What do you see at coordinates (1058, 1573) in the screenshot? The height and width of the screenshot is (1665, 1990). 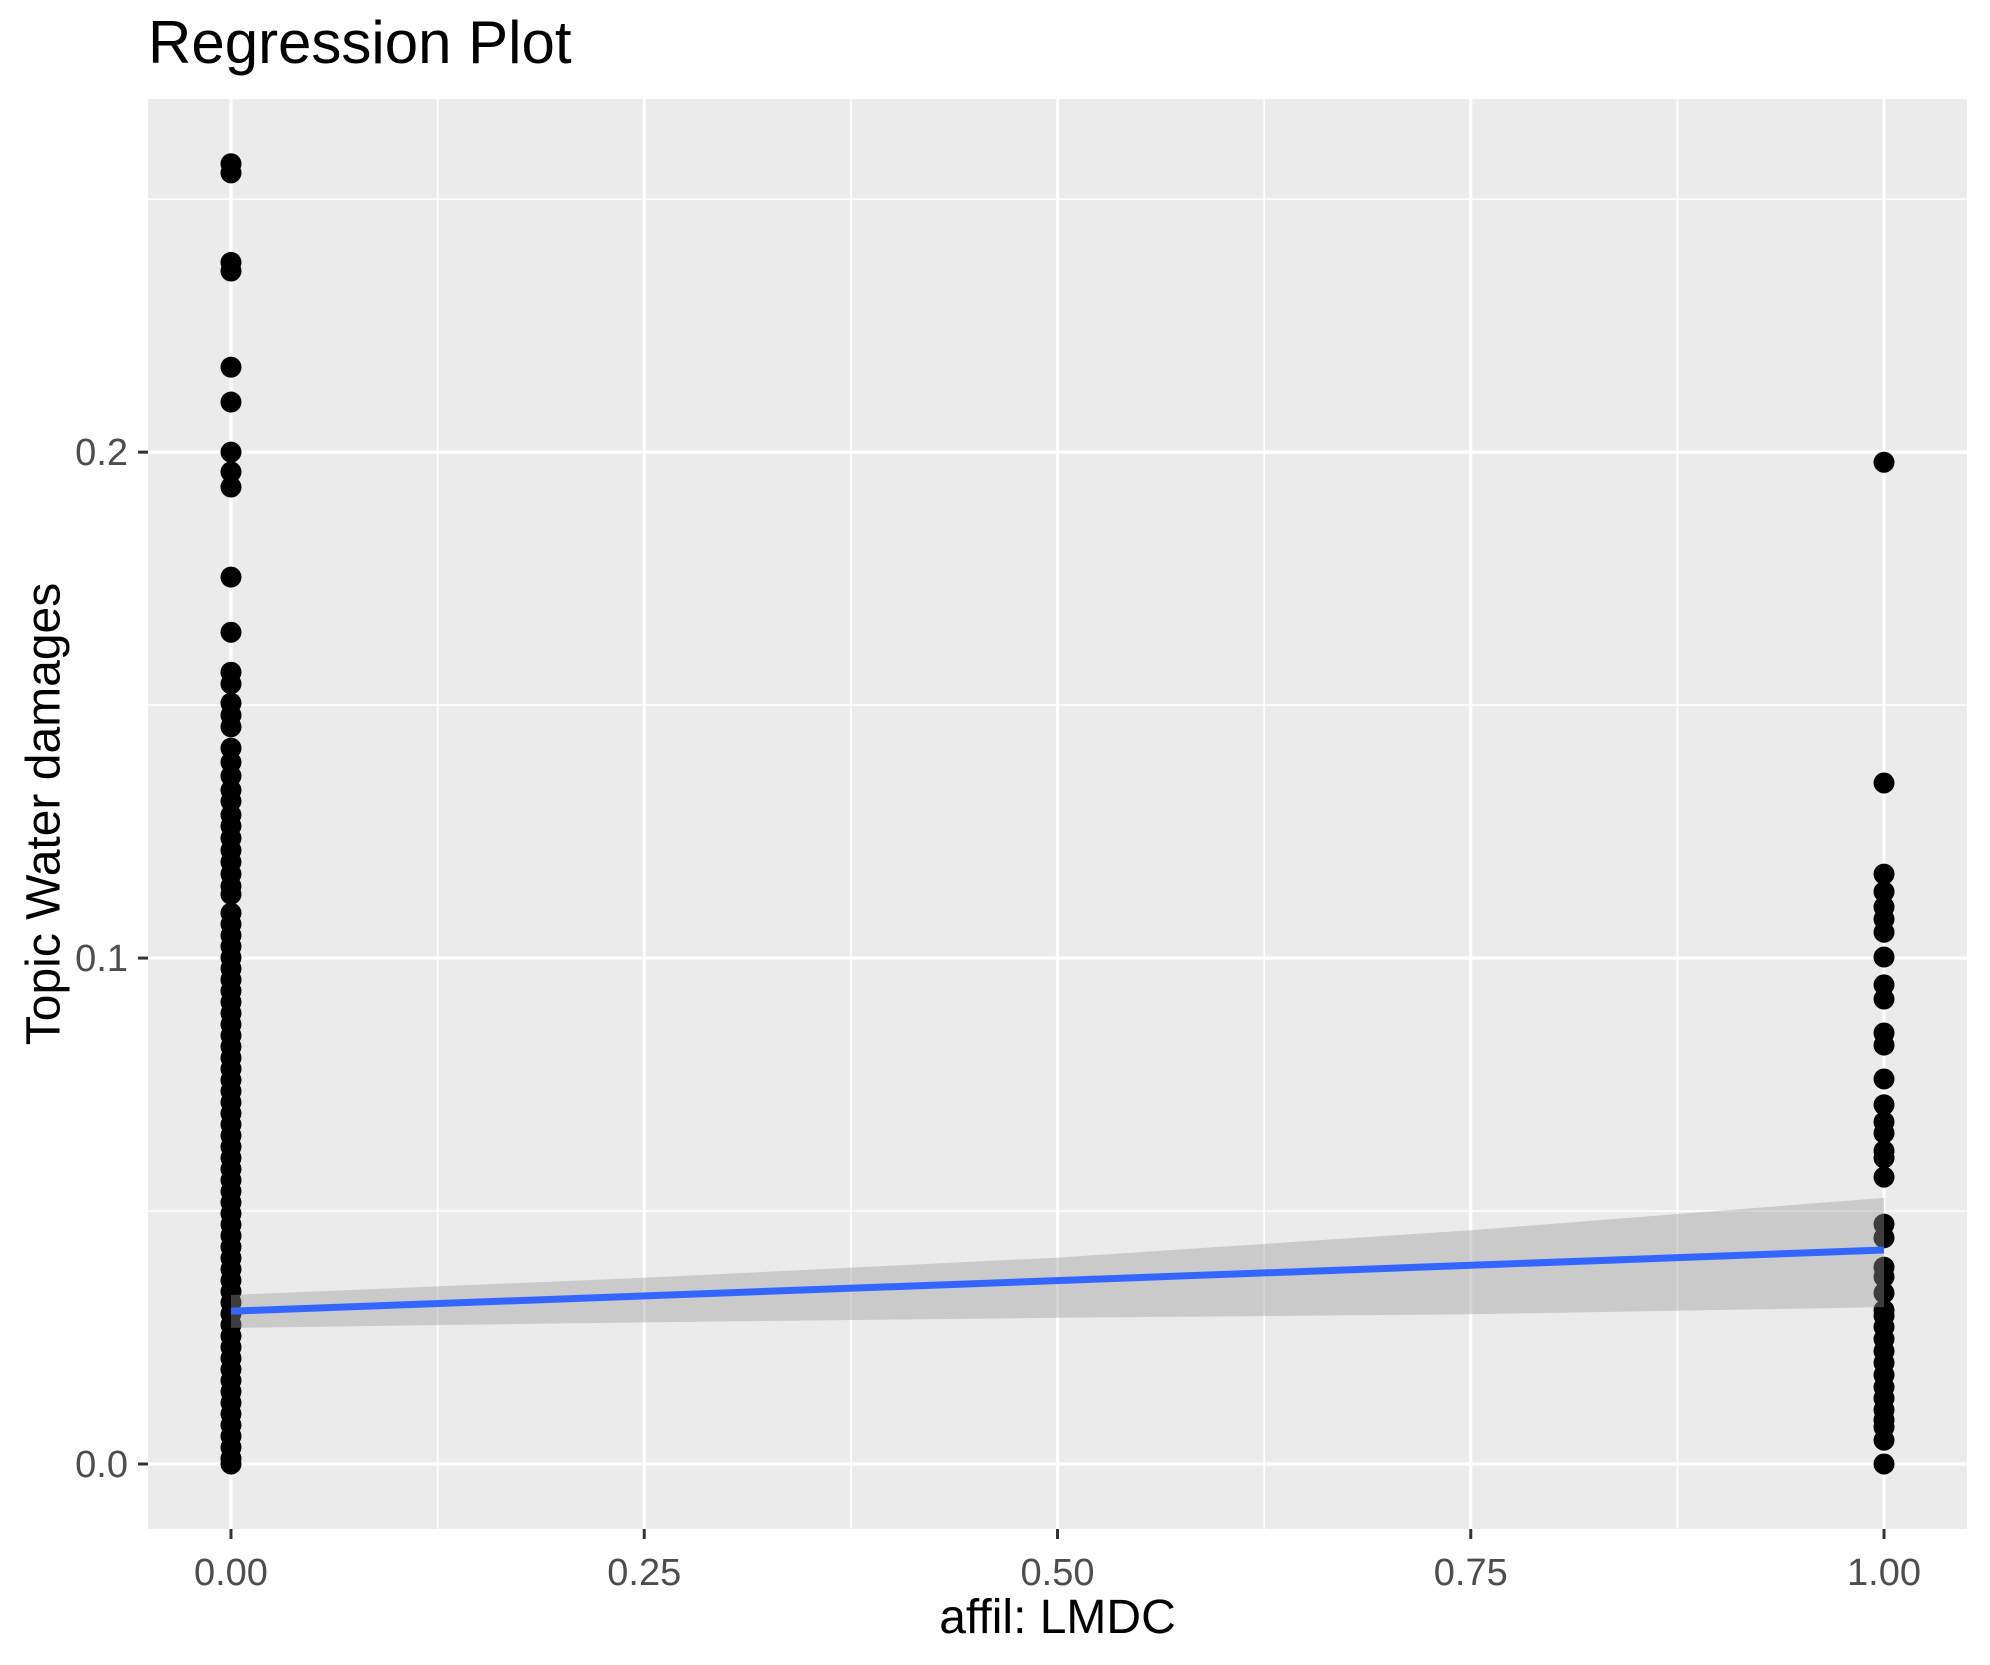 I see `x-tick-label: 0.50` at bounding box center [1058, 1573].